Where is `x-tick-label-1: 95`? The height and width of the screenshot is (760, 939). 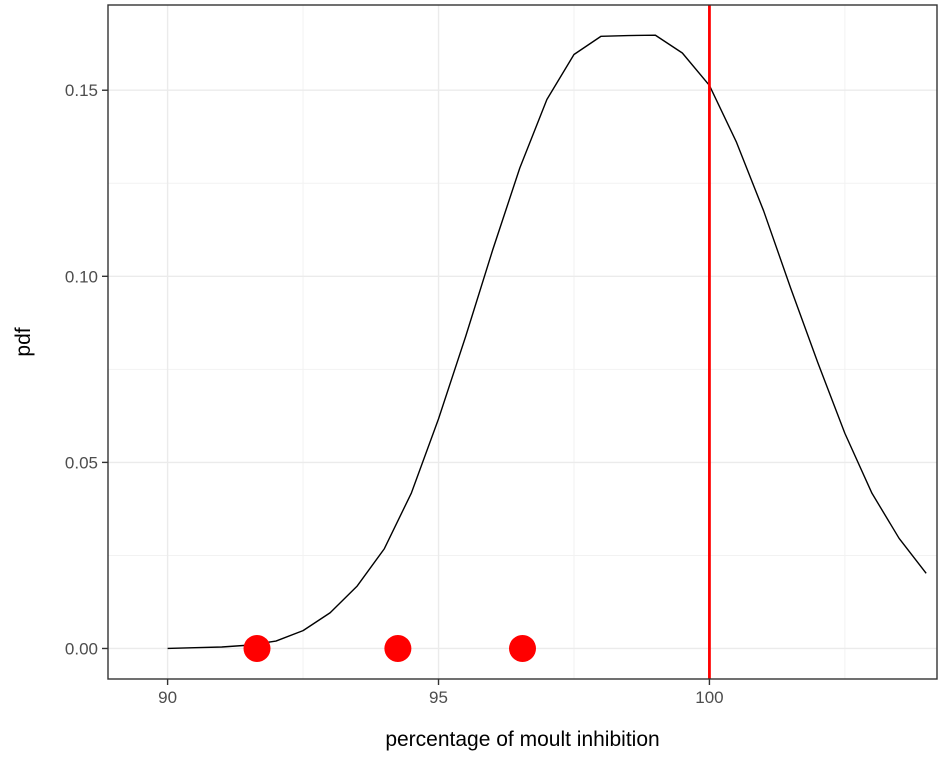
x-tick-label-1: 95 is located at coordinates (438, 697).